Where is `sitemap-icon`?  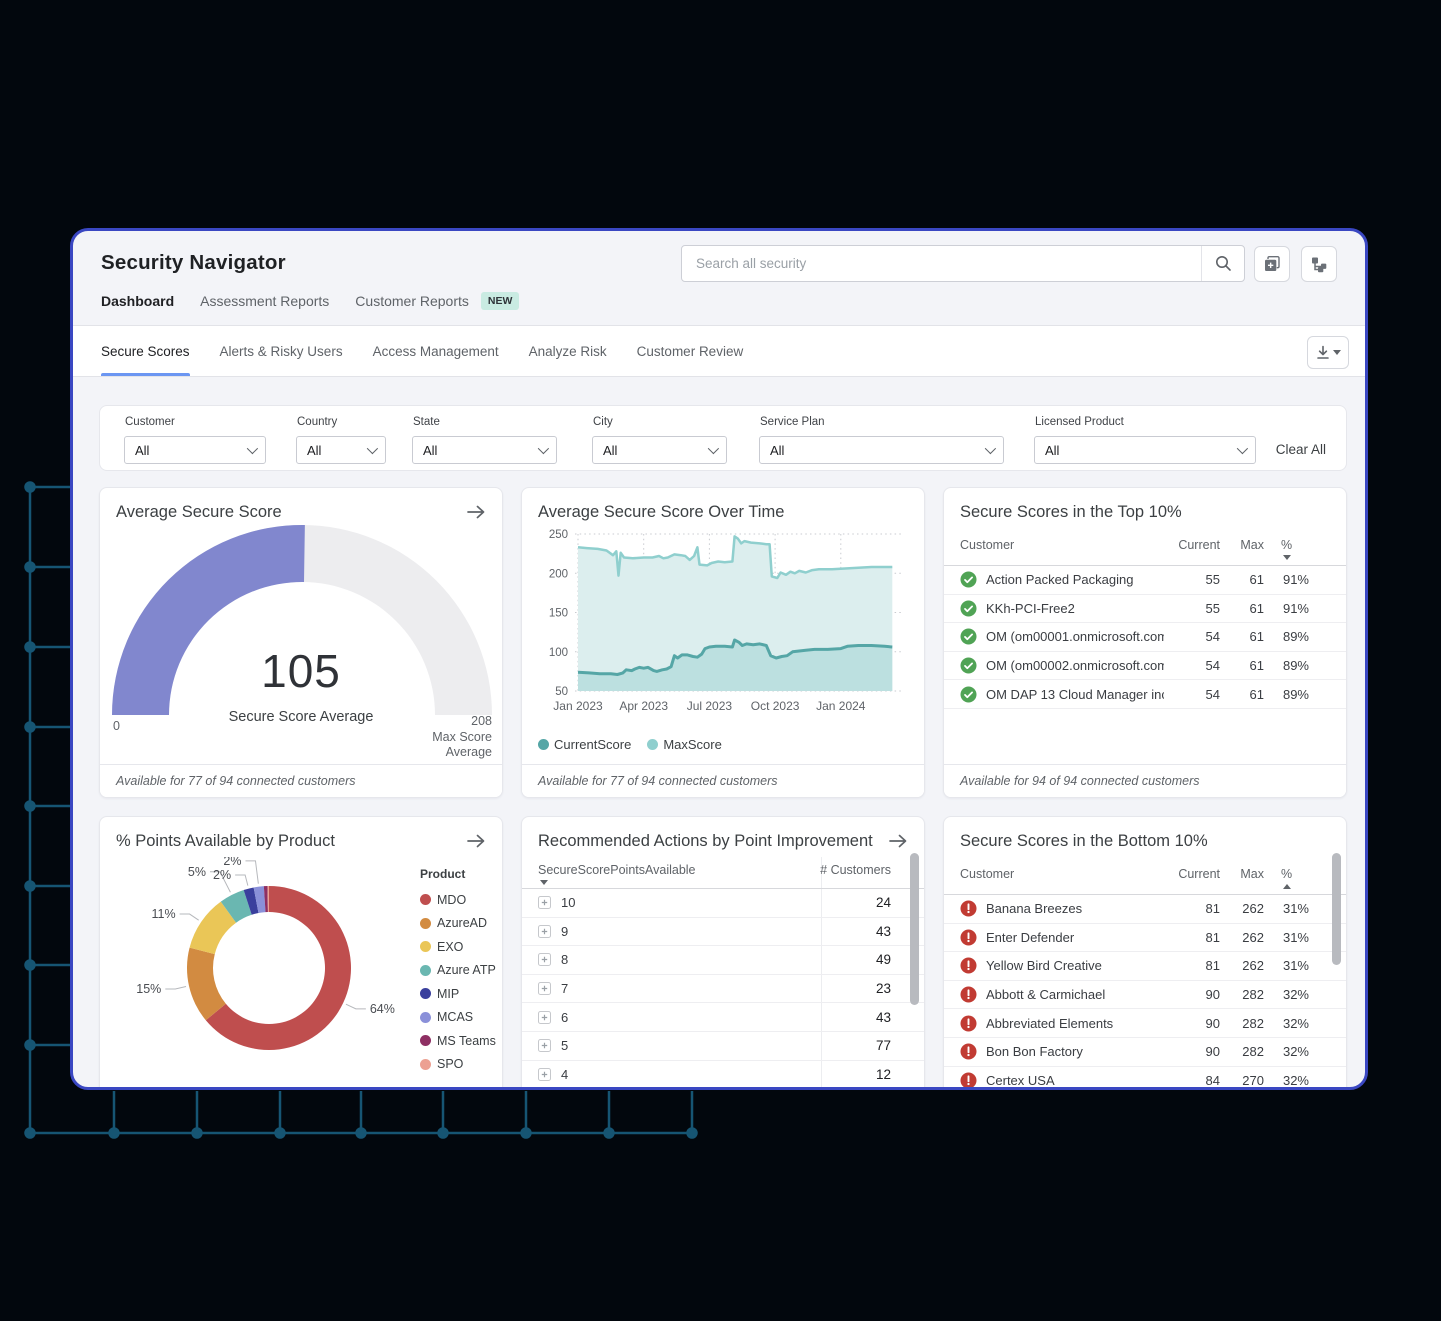 sitemap-icon is located at coordinates (1319, 265).